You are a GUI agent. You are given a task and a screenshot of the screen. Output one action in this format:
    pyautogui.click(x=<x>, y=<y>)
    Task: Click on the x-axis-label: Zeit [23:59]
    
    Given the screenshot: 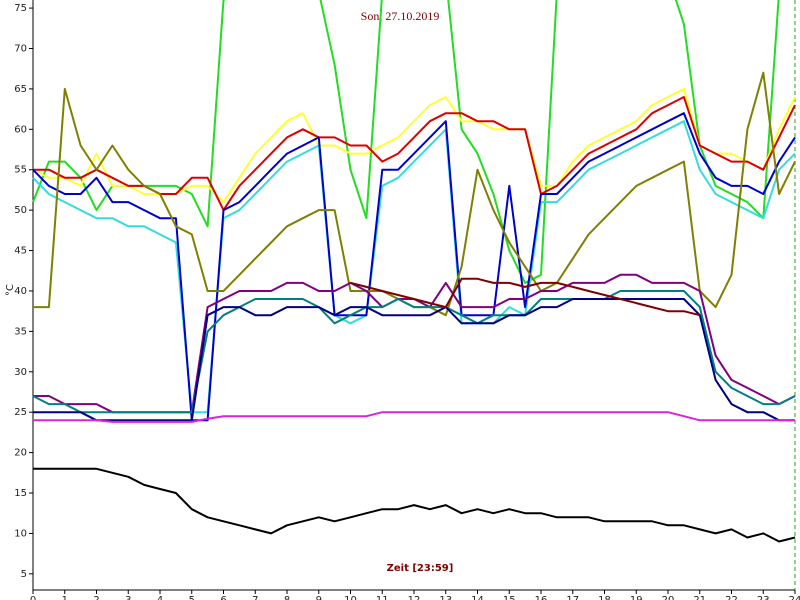 What is the action you would take?
    pyautogui.click(x=420, y=568)
    